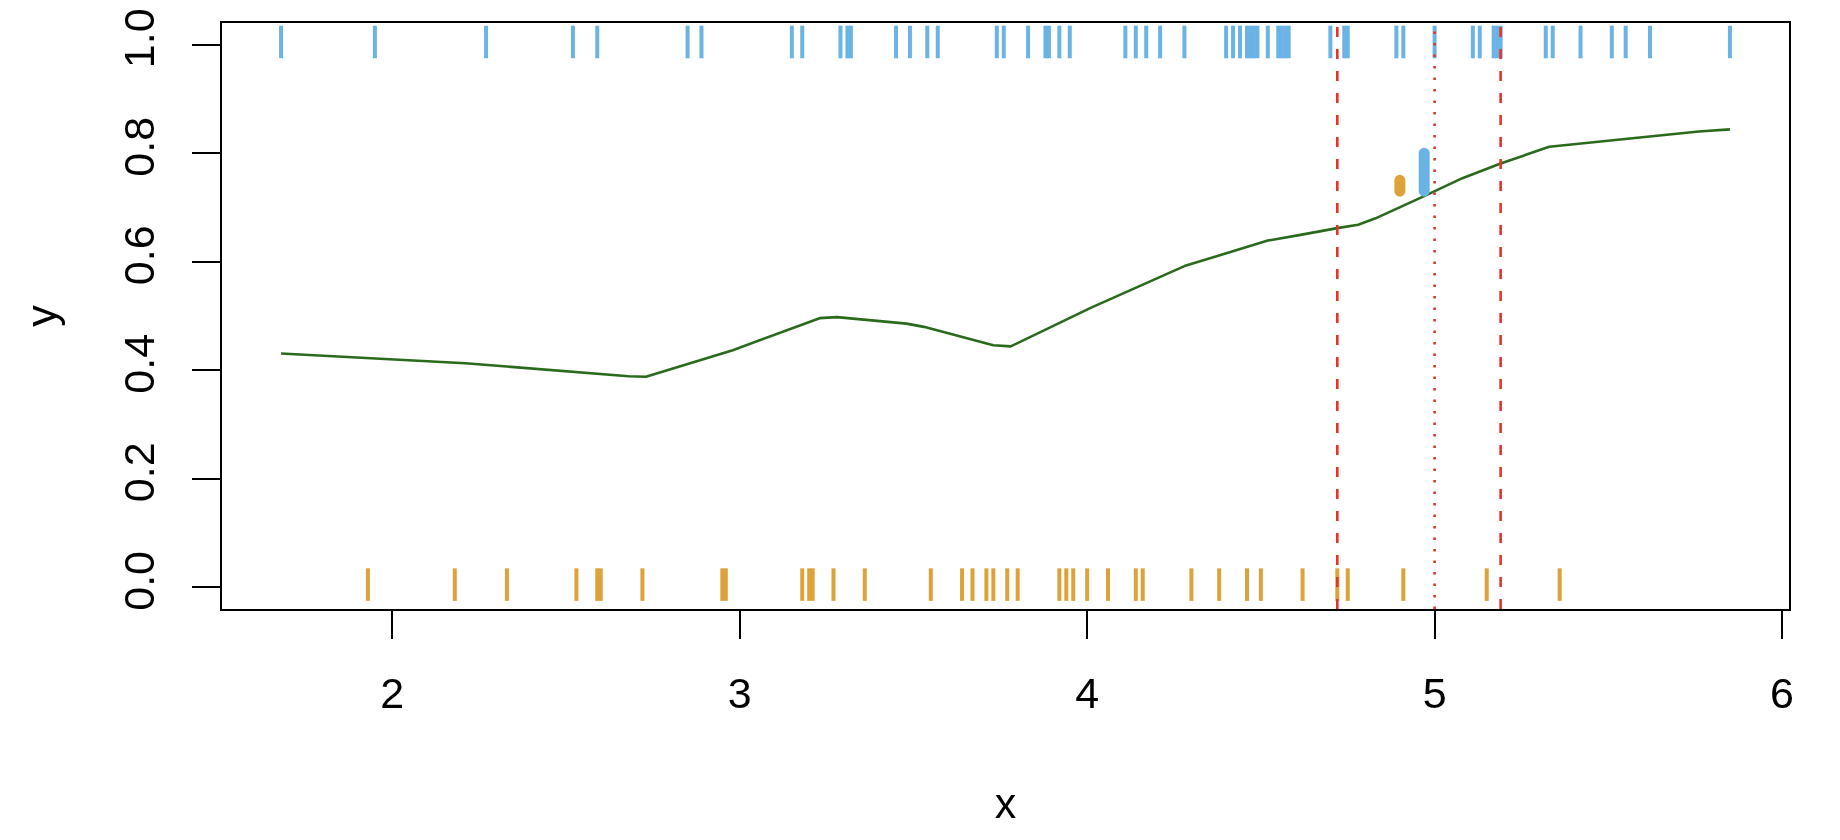 The image size is (1840, 840). I want to click on x-tick-label: 3, so click(739, 692).